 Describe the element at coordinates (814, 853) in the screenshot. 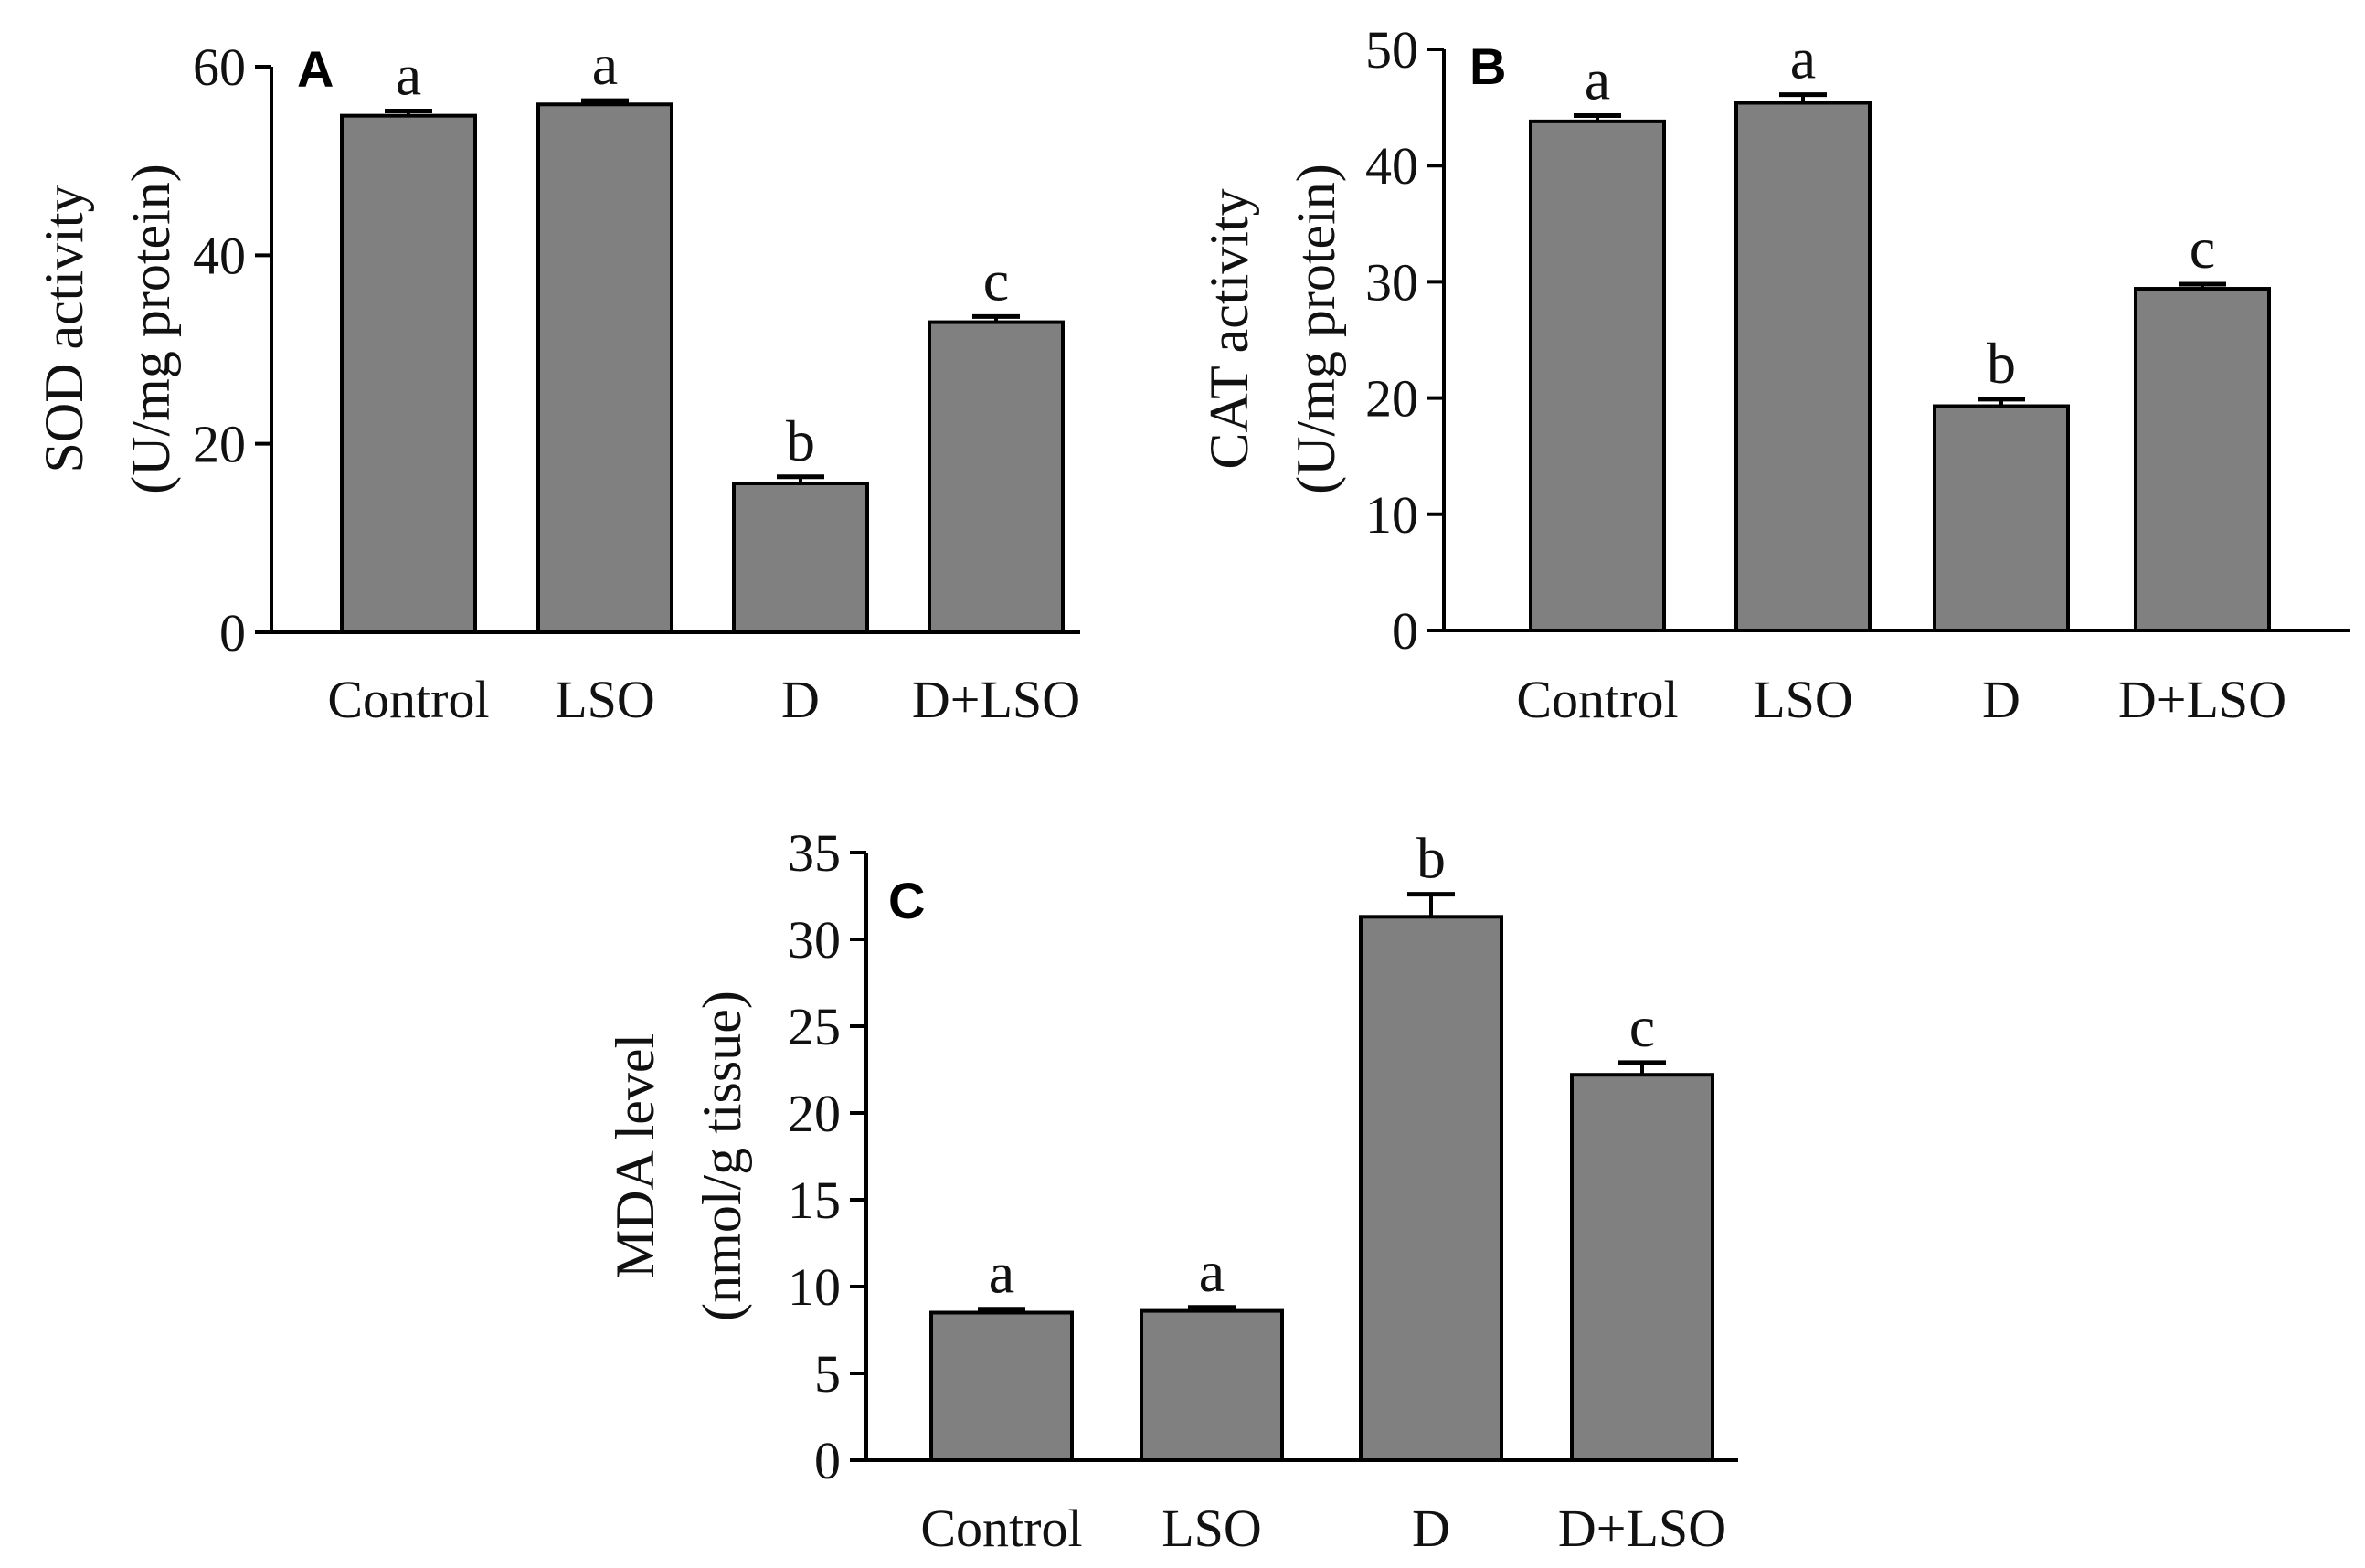

I see `y-tick-label: 35` at that location.